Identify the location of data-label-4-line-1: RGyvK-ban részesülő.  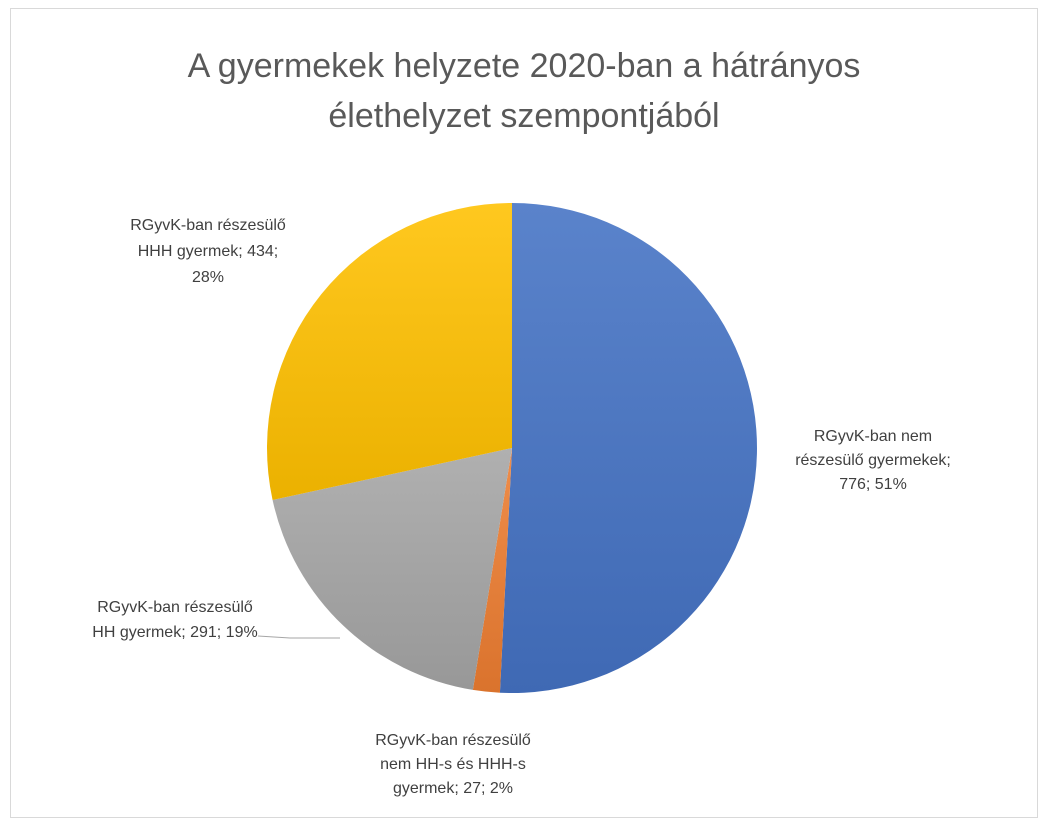
(208, 225).